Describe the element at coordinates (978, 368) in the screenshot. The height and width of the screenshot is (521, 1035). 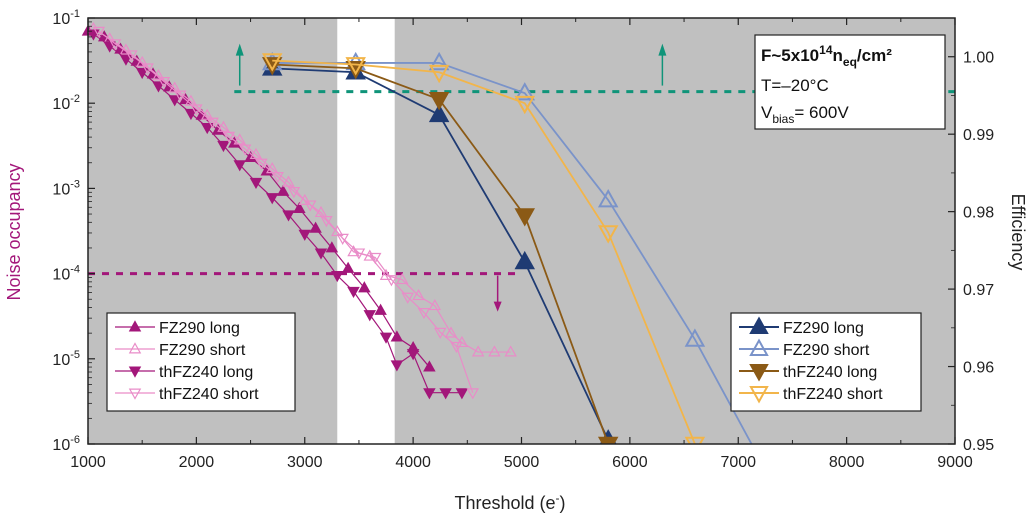
I see `y-right-tick-label: 0.96` at that location.